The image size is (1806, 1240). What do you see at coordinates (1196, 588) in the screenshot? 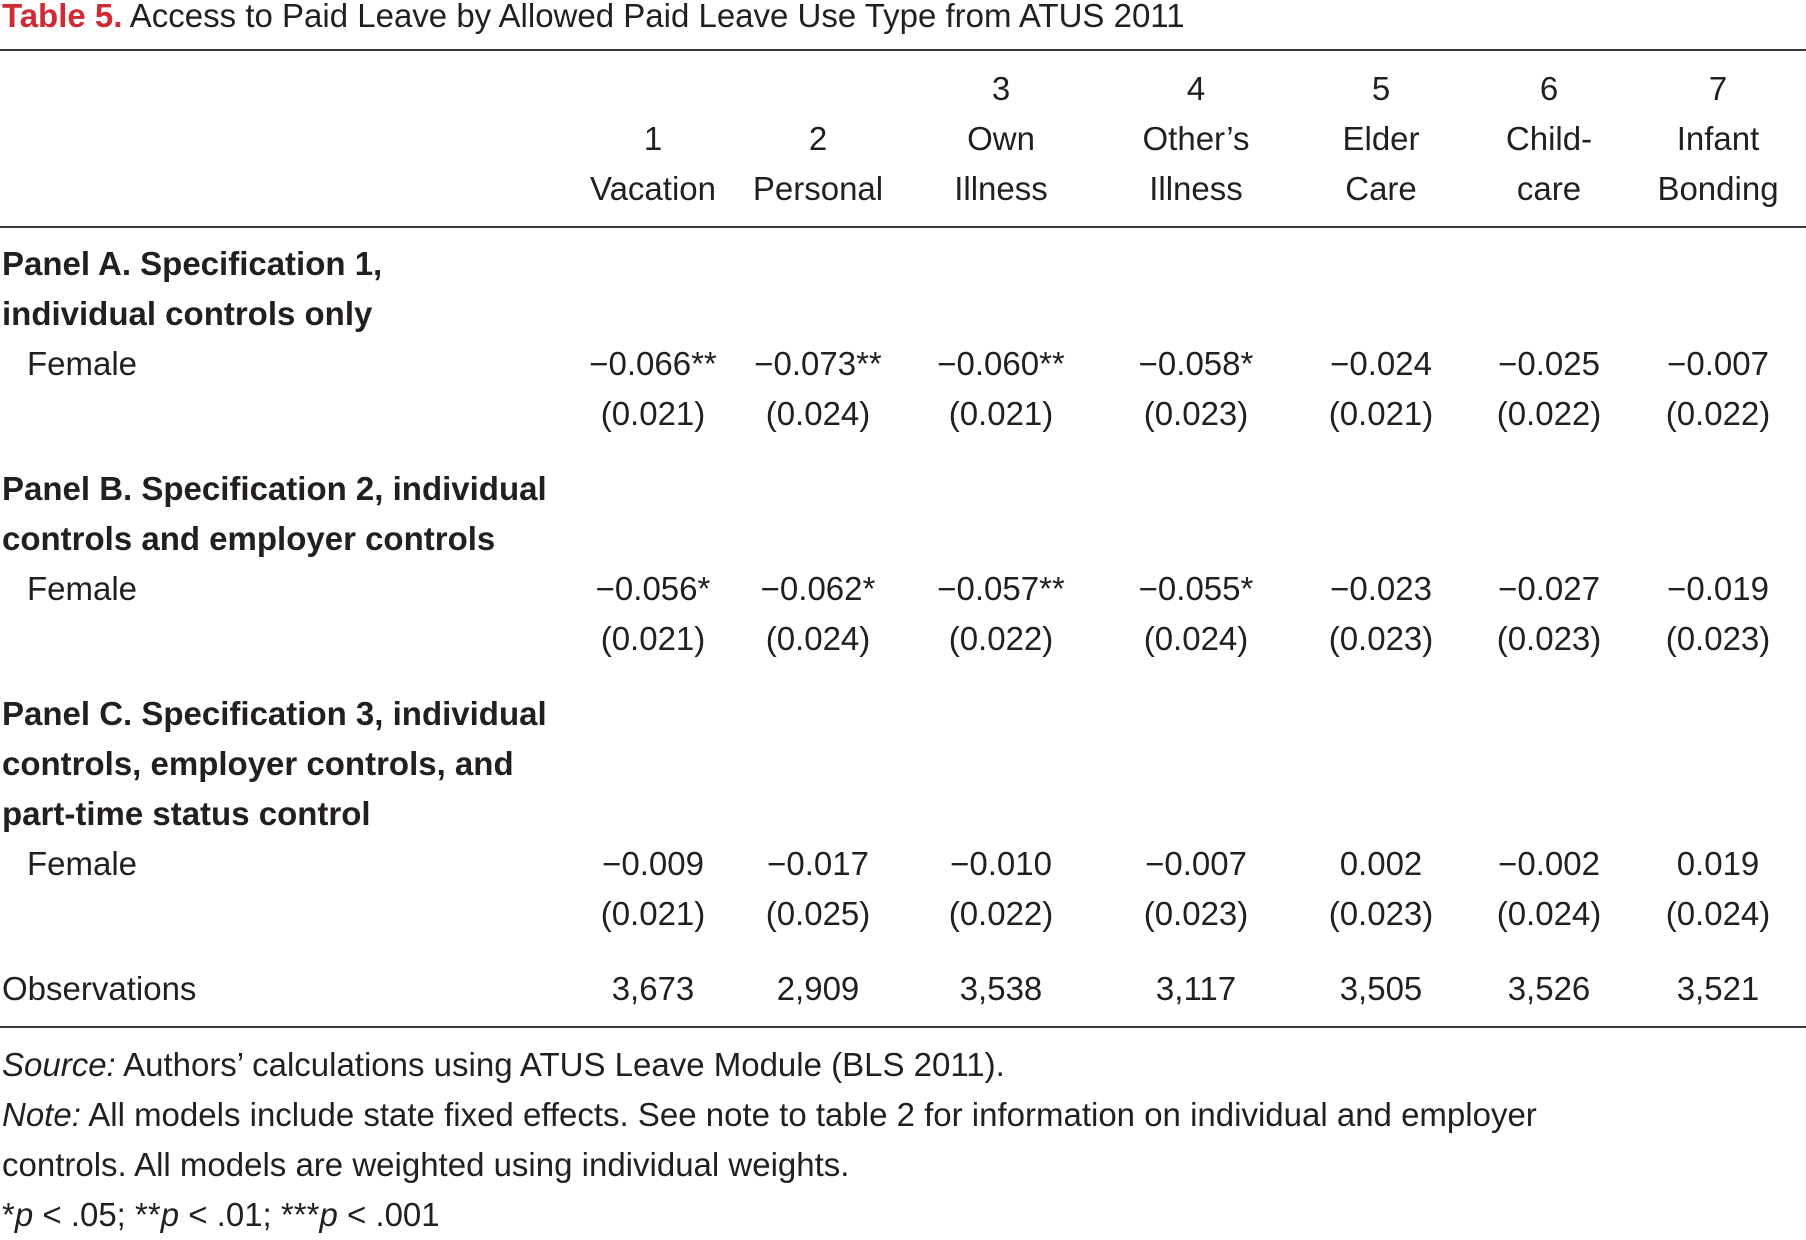
I see `coef-cell: −0.055*` at bounding box center [1196, 588].